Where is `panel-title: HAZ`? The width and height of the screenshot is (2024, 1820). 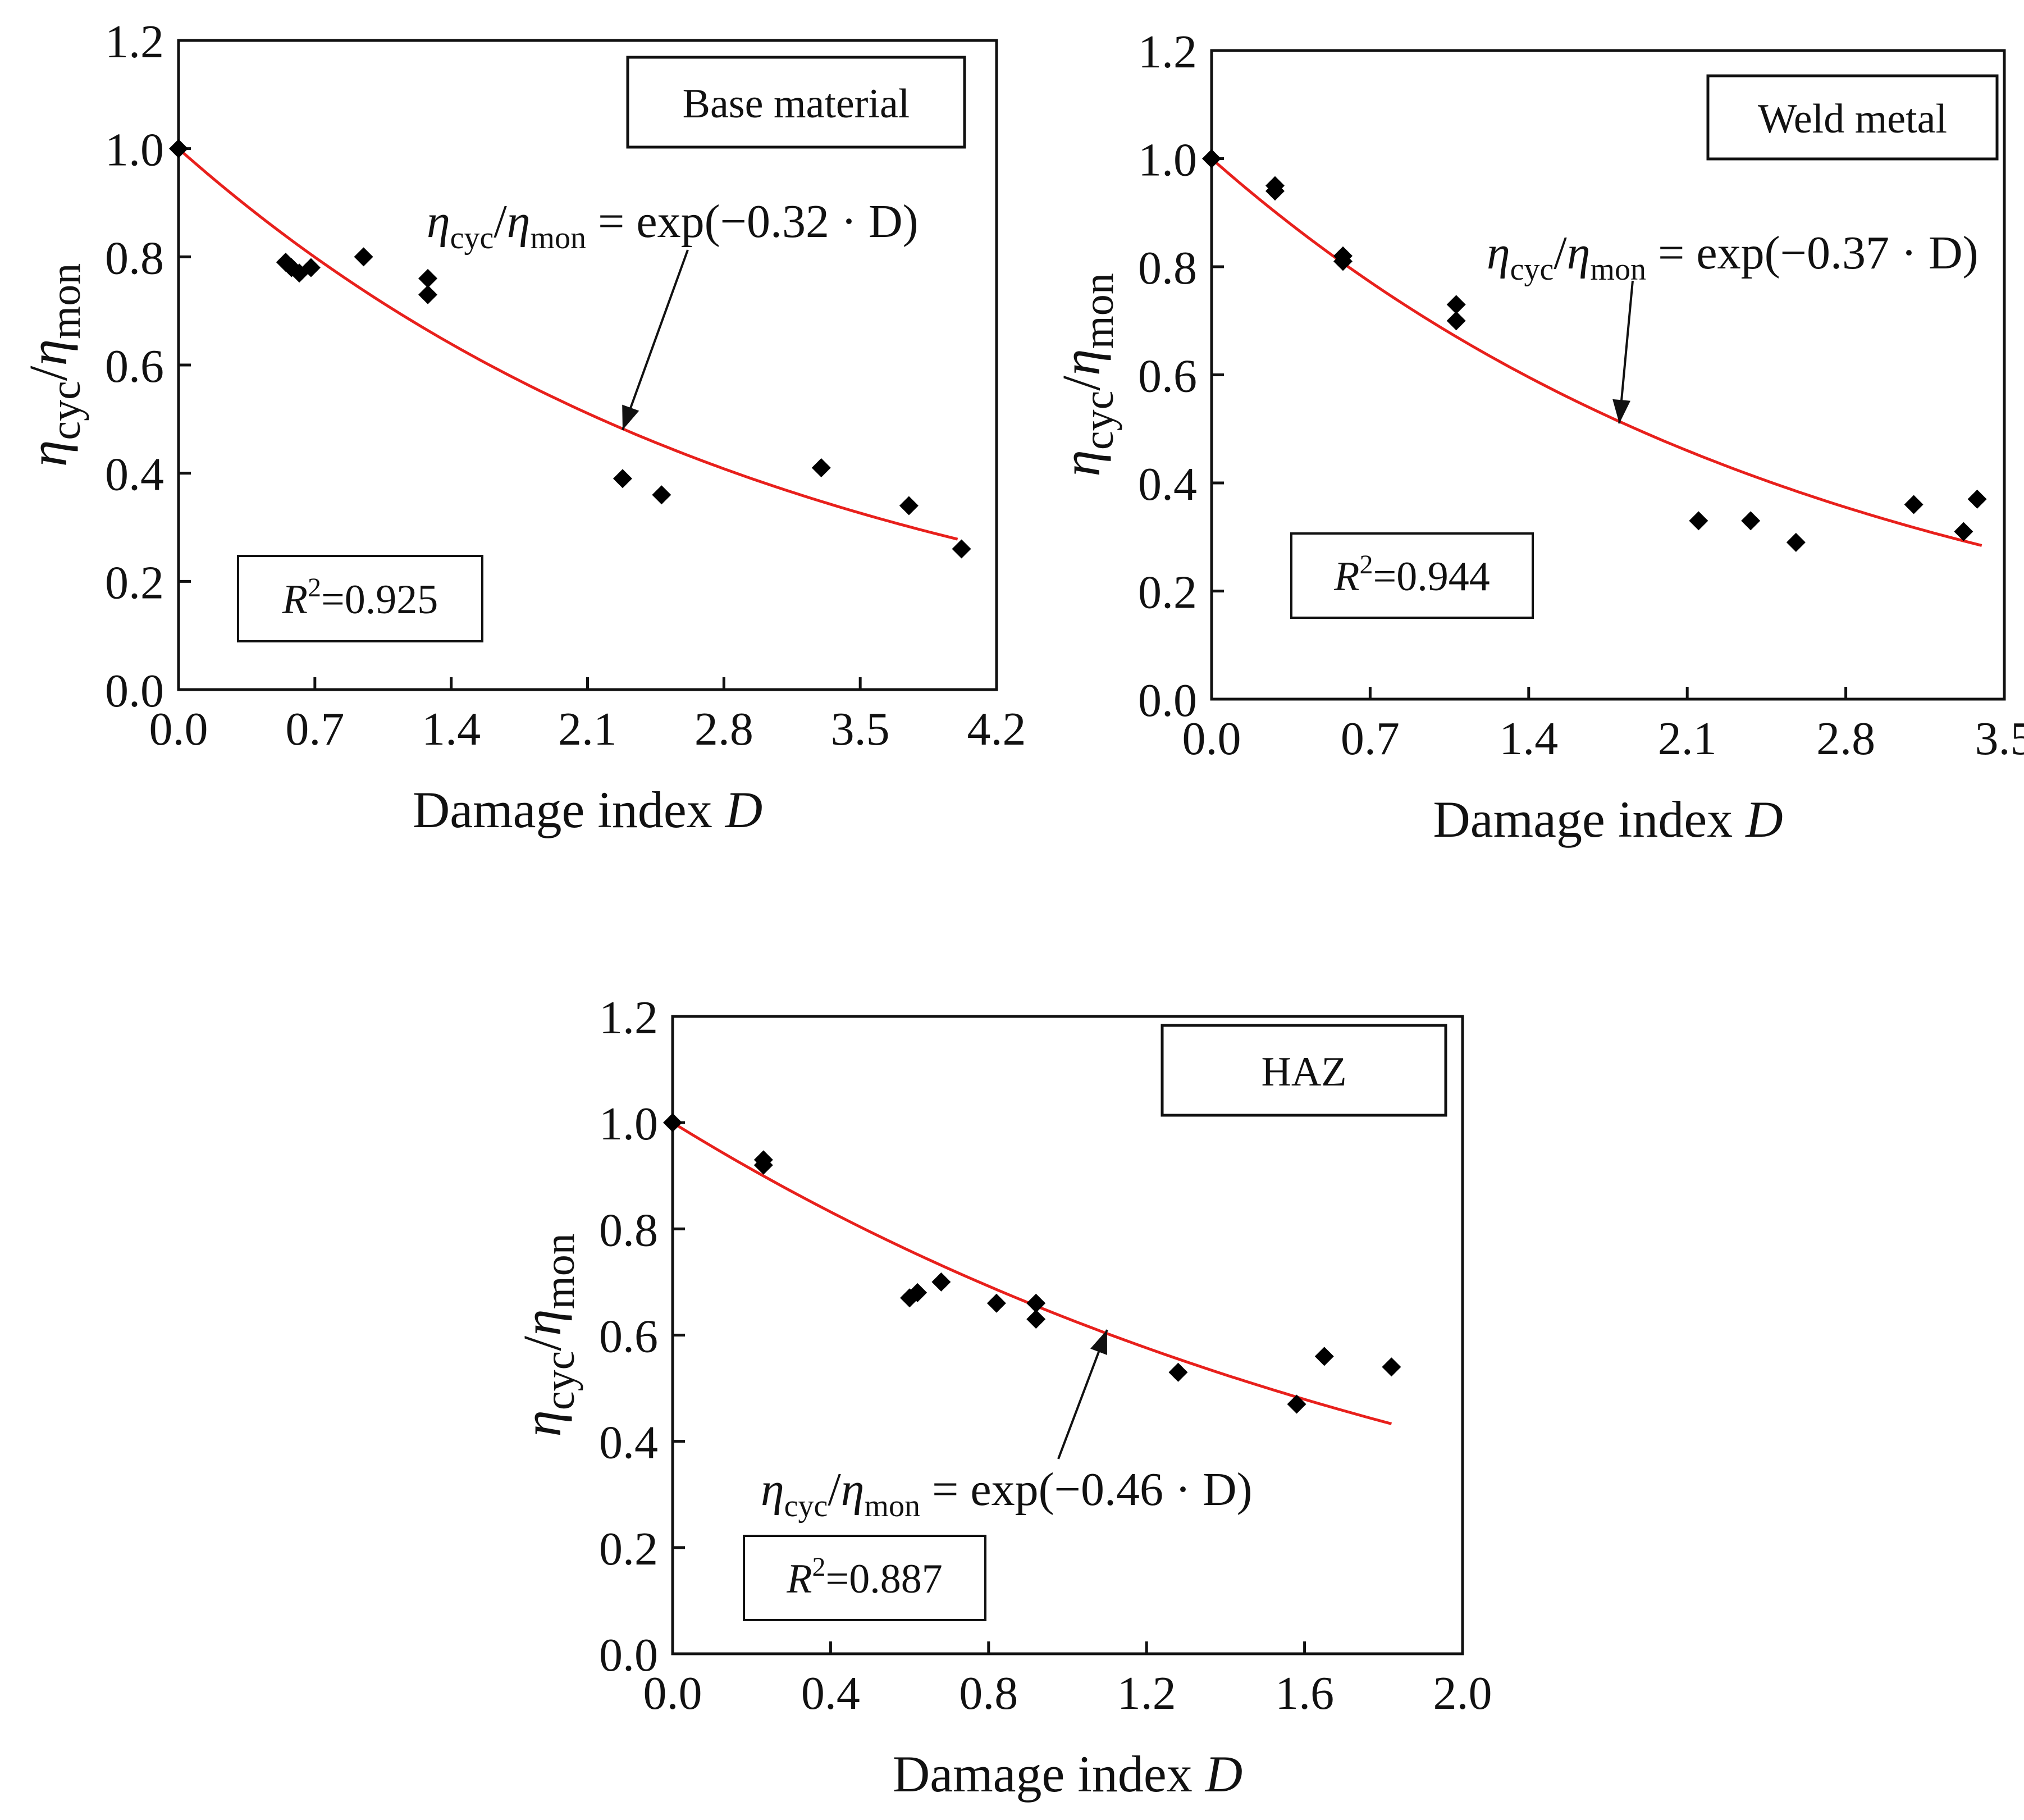
panel-title: HAZ is located at coordinates (1304, 1072).